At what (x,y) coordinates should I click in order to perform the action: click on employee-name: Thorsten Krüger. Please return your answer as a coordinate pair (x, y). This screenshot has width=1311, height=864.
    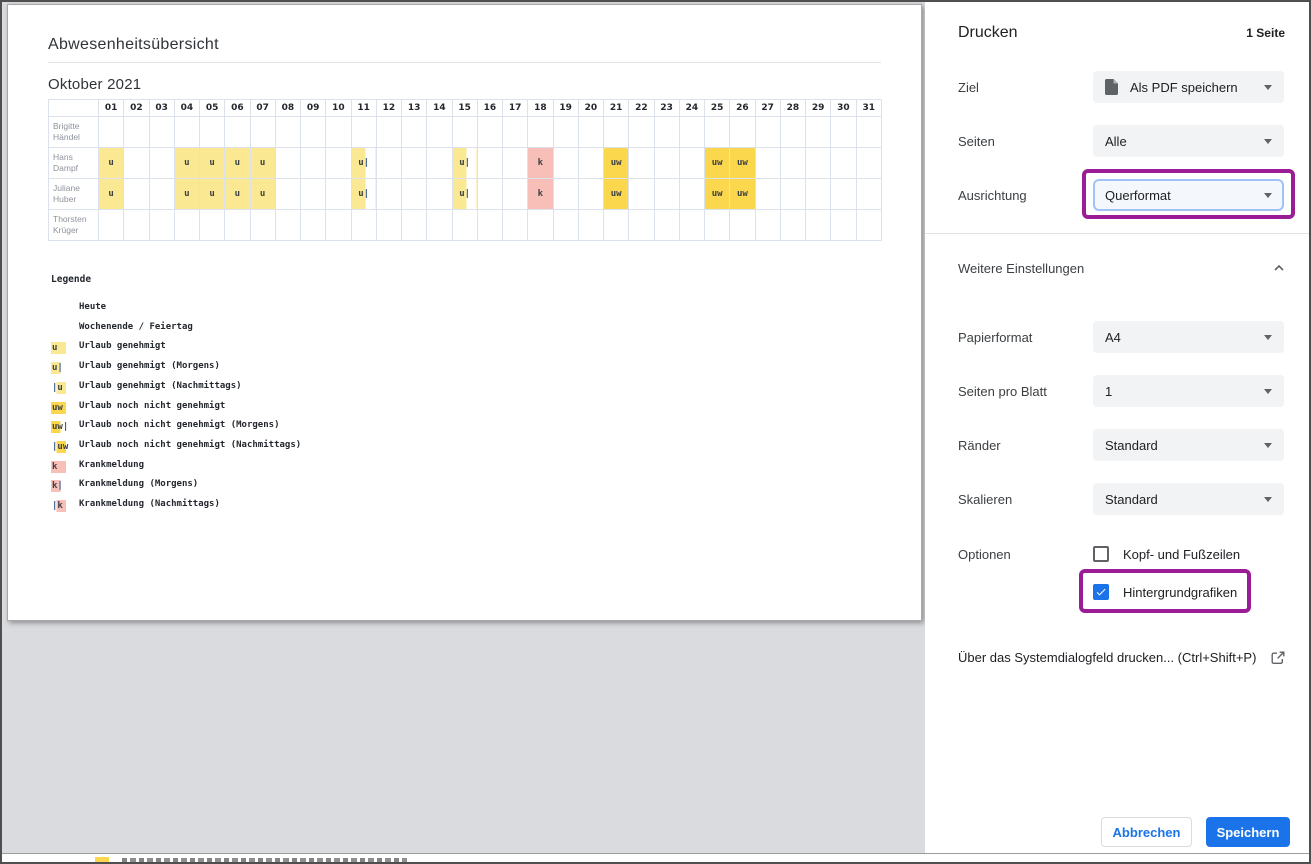
    Looking at the image, I should click on (73, 225).